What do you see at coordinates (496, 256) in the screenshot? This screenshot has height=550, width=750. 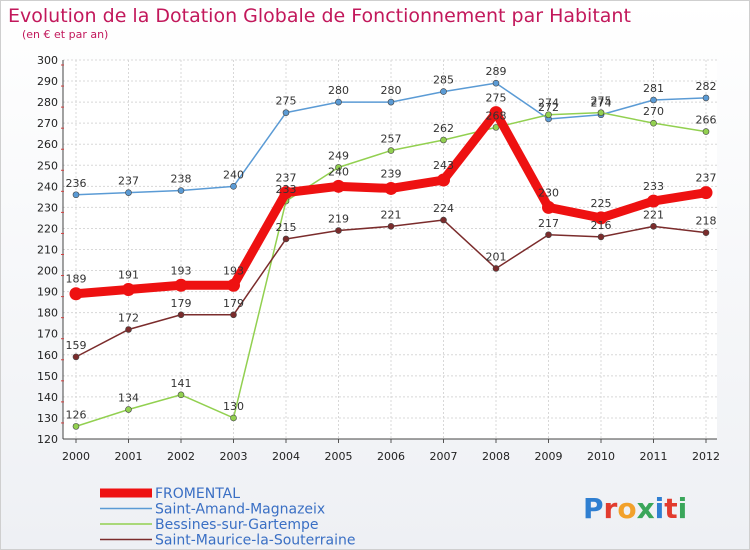 I see `data-label-saint-maurice-la-souterraine: 201` at bounding box center [496, 256].